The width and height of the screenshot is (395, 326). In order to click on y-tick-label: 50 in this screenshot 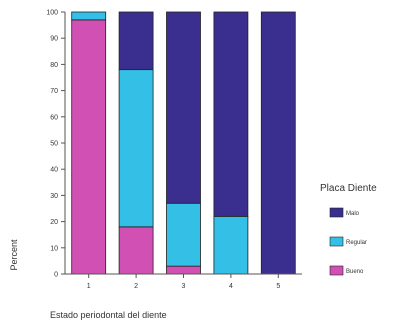, I will do `click(54, 144)`.